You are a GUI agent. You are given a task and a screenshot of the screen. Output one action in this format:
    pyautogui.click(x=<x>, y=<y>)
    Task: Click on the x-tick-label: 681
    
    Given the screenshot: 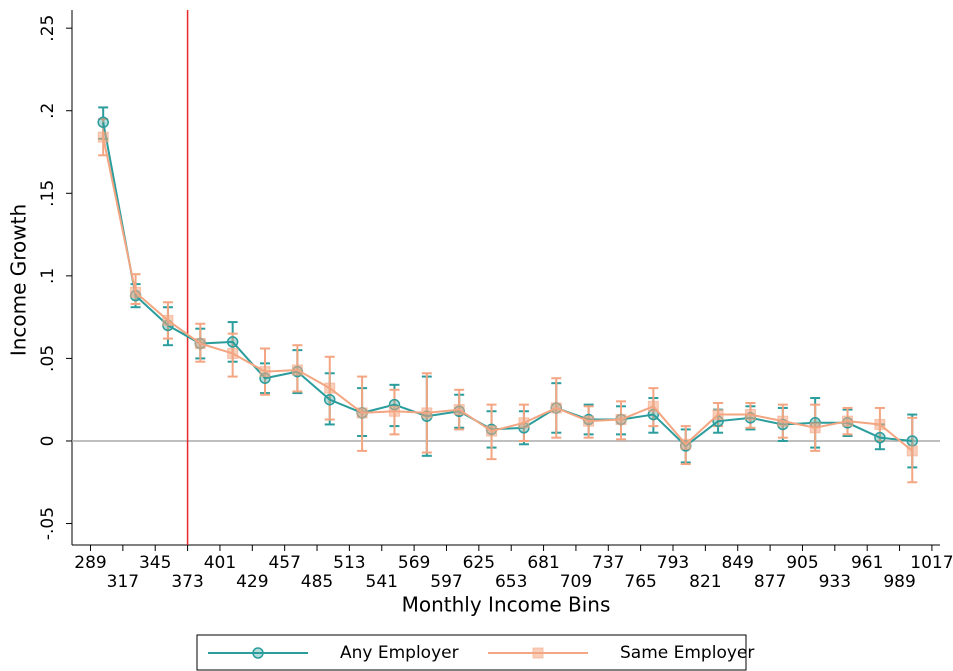 What is the action you would take?
    pyautogui.click(x=543, y=563)
    